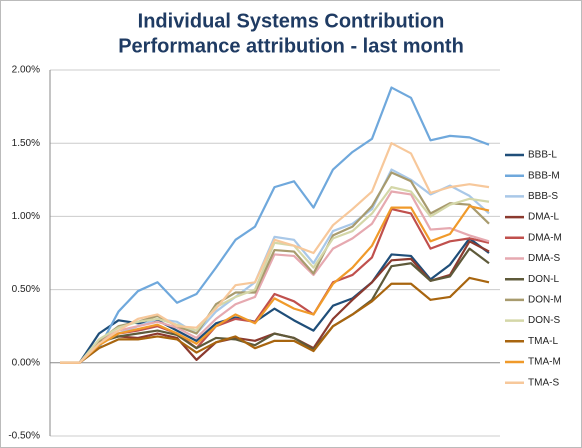 Image resolution: width=582 pixels, height=448 pixels. I want to click on y-tick-label: 1.00%, so click(26, 216).